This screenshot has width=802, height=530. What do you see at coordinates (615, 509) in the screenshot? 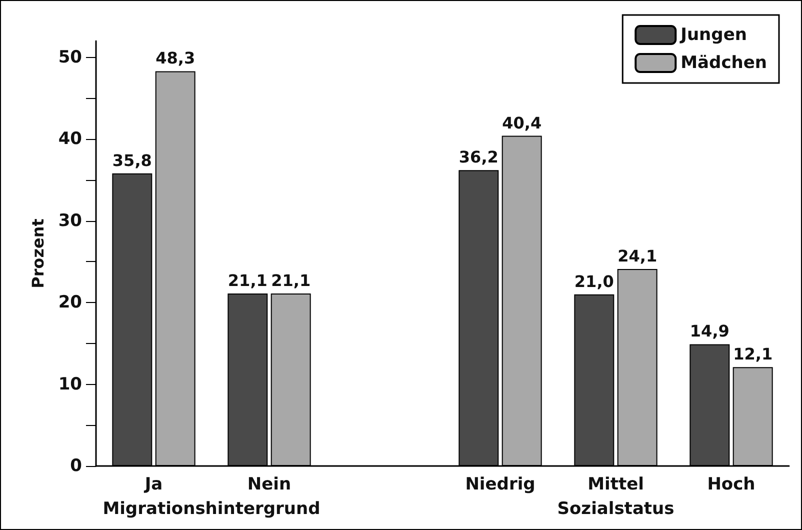
I see `text: Sozialstatus` at bounding box center [615, 509].